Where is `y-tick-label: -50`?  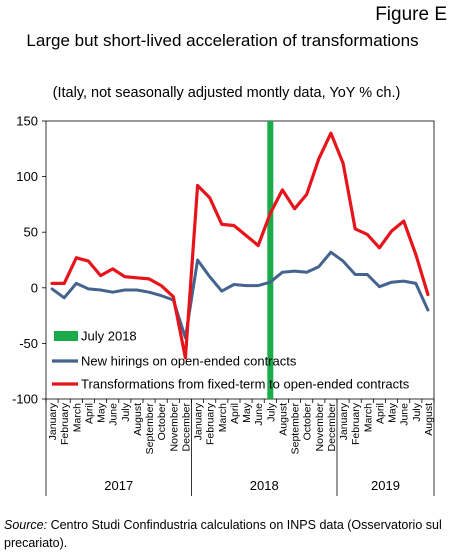
y-tick-label: -50 is located at coordinates (28, 343).